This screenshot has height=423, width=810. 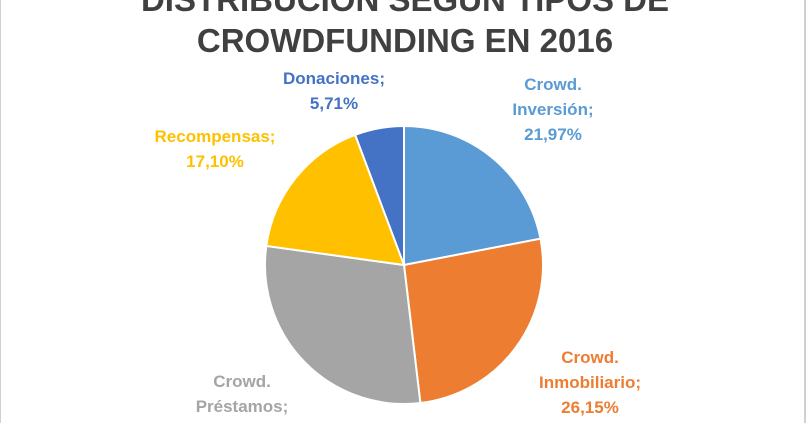 I want to click on pie-slice-crowd-inmobiliario, so click(x=473, y=321).